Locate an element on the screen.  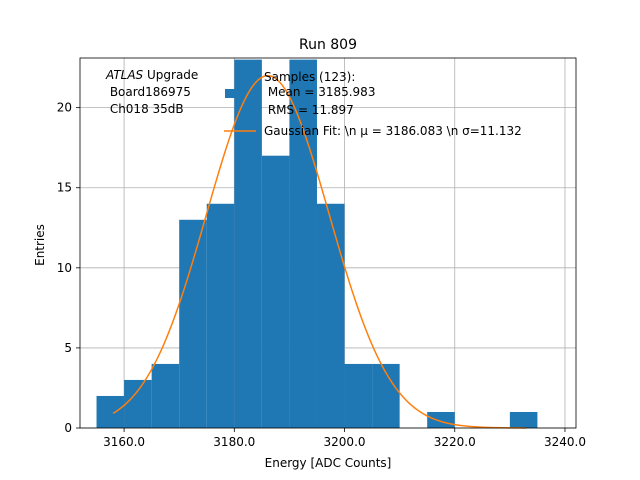
legend-hist-label-3: RMS = 11.897 is located at coordinates (309, 110).